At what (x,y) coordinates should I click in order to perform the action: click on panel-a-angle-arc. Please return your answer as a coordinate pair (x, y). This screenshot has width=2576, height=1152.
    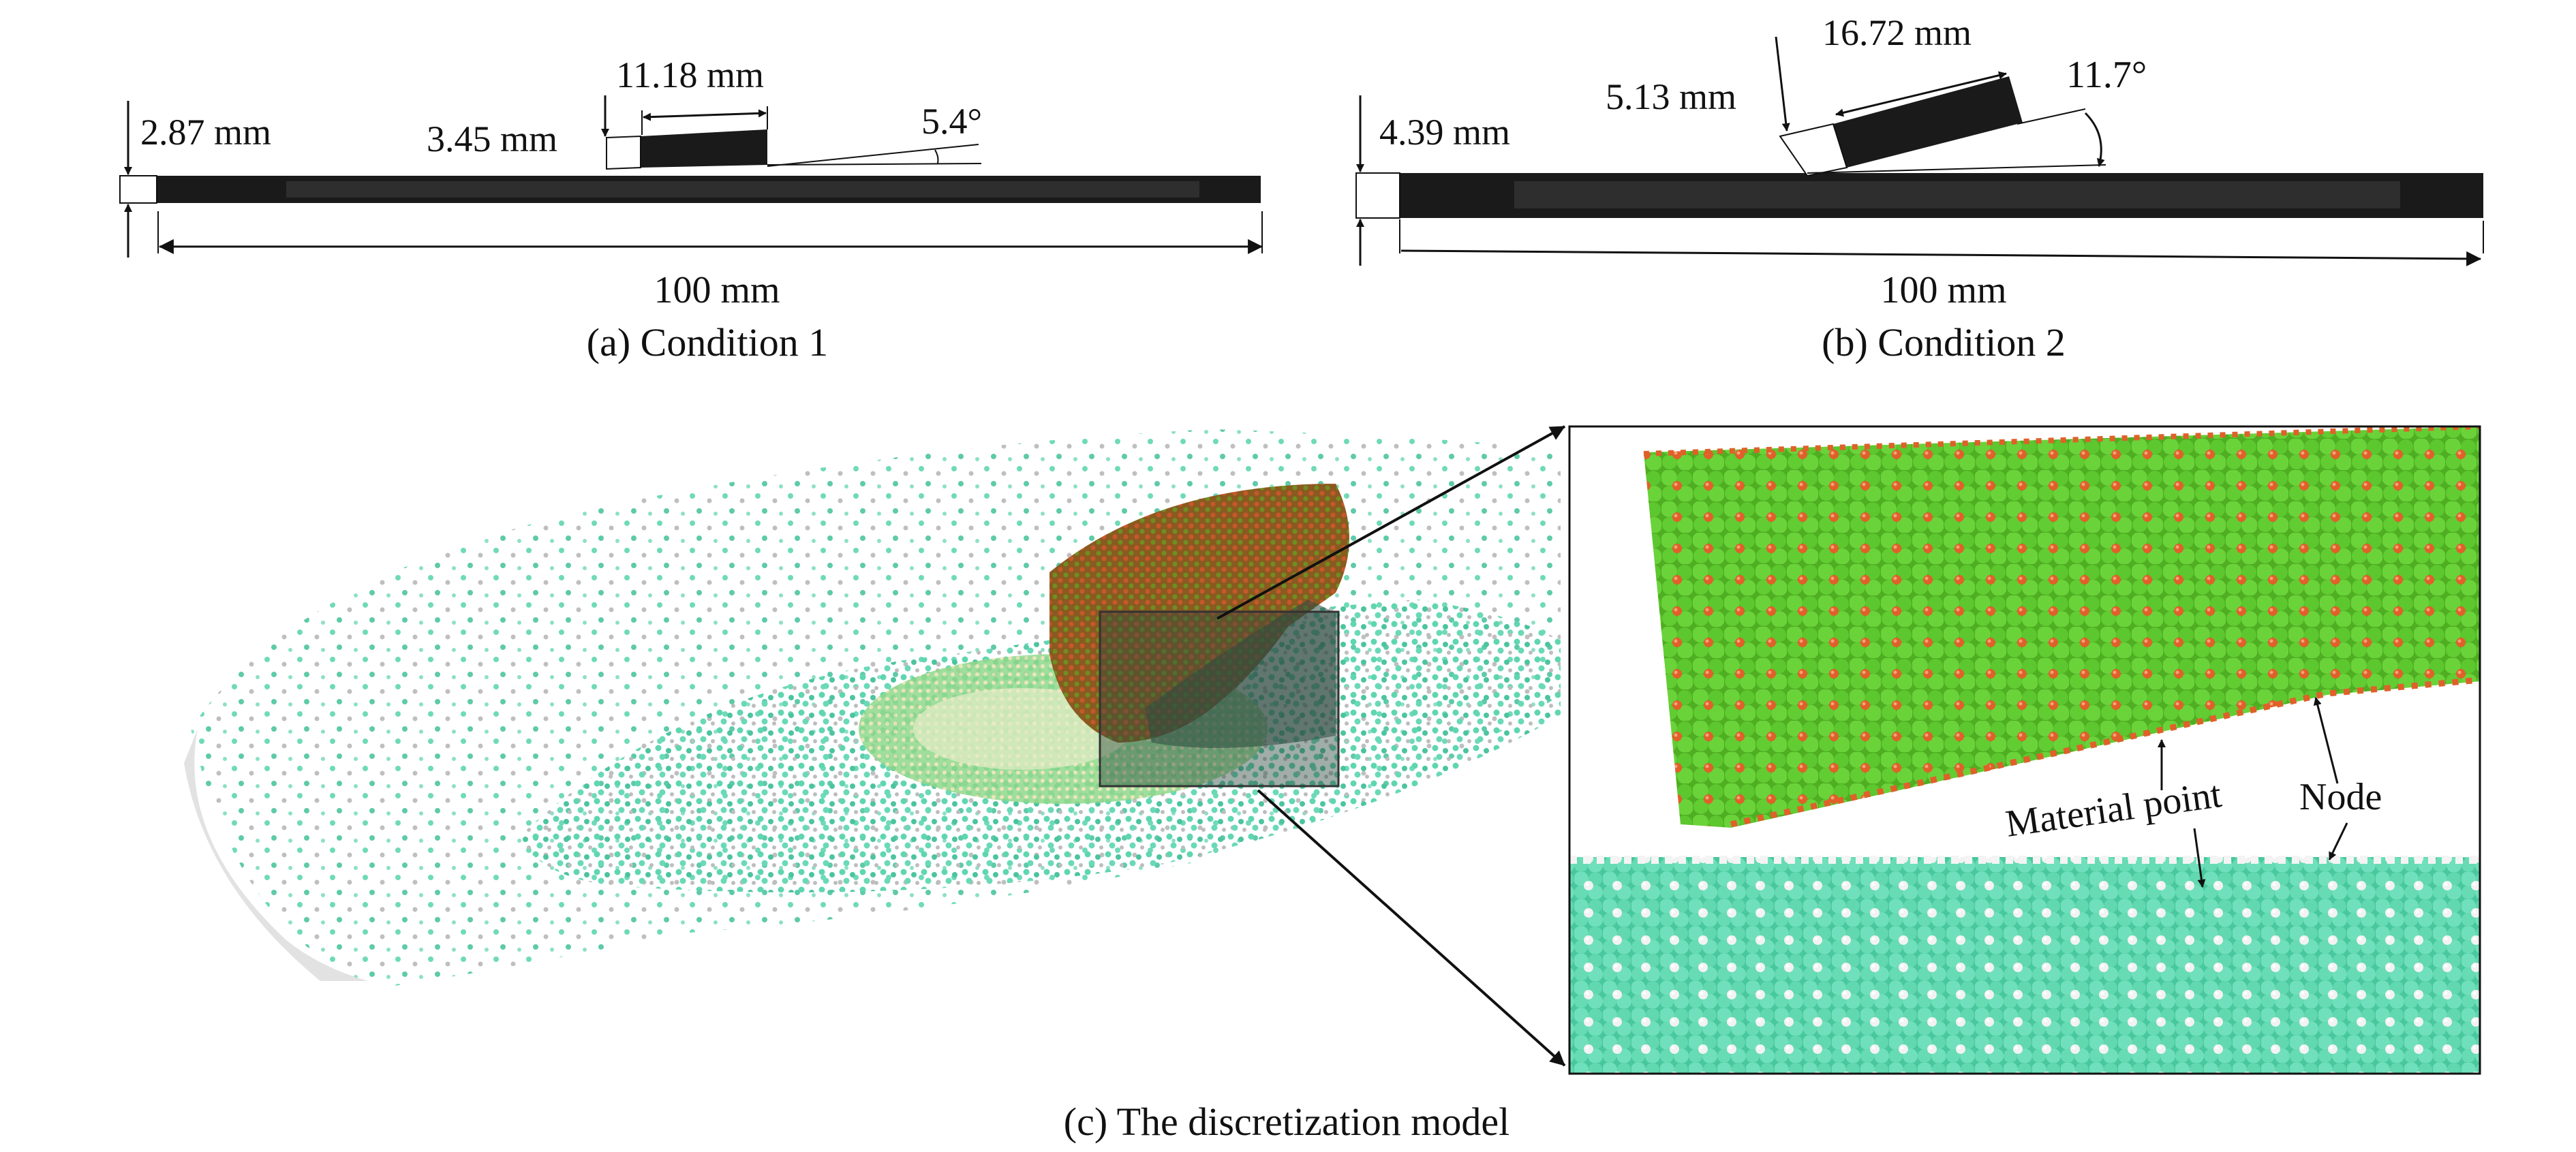
    Looking at the image, I should click on (936, 156).